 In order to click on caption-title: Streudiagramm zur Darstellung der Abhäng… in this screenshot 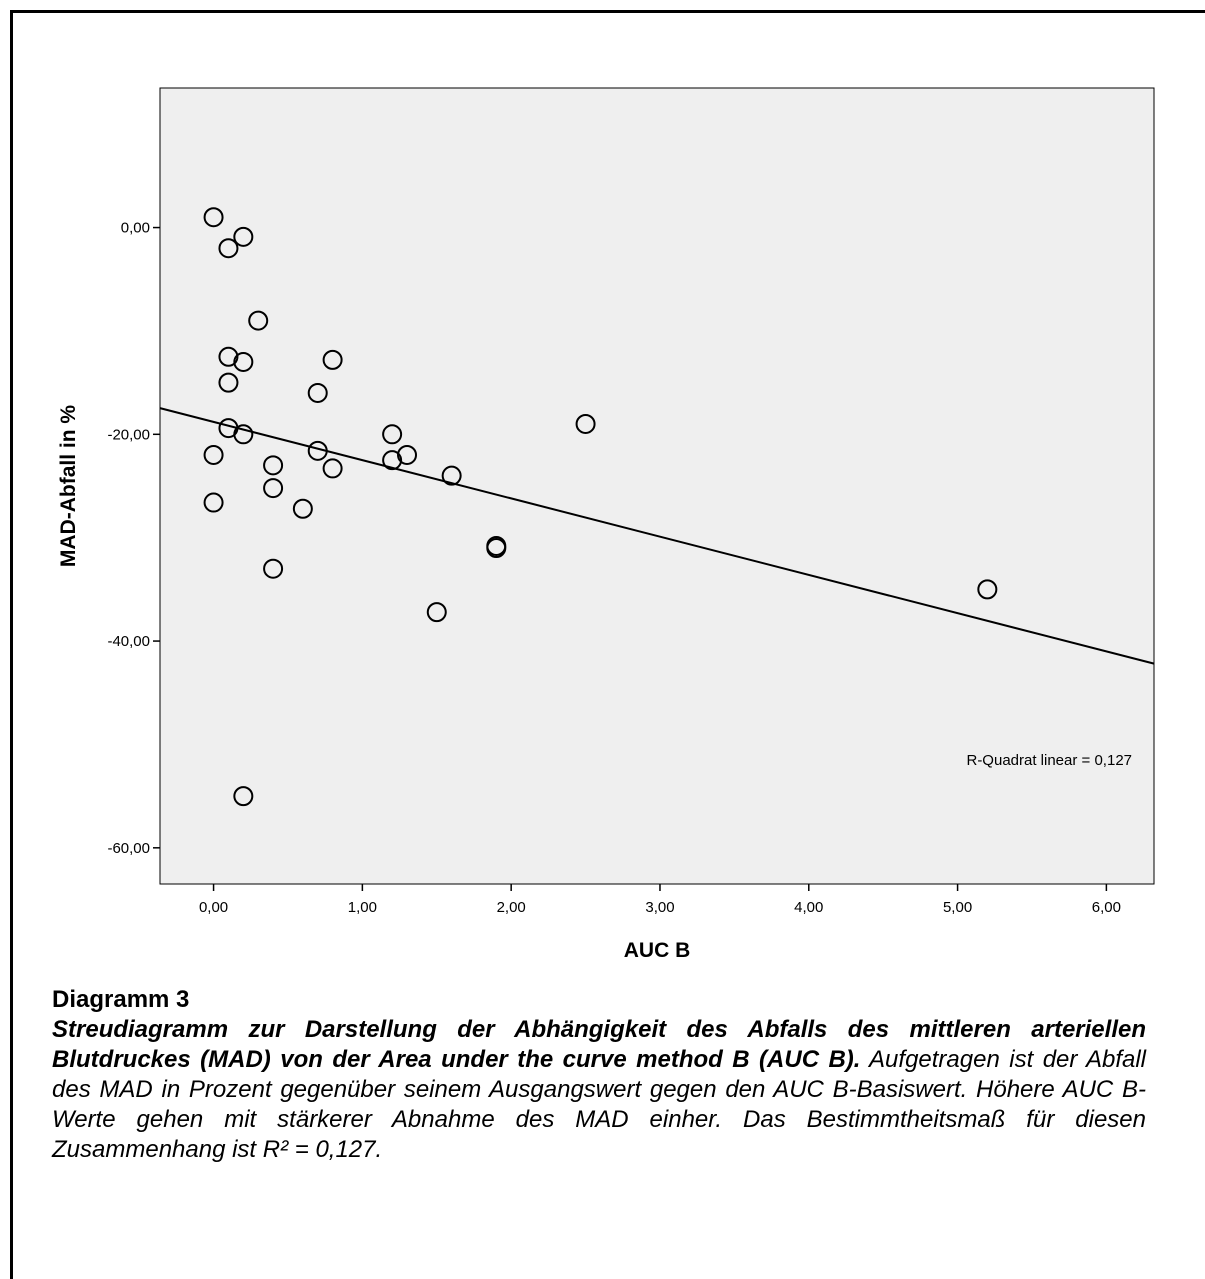, I will do `click(599, 1044)`.